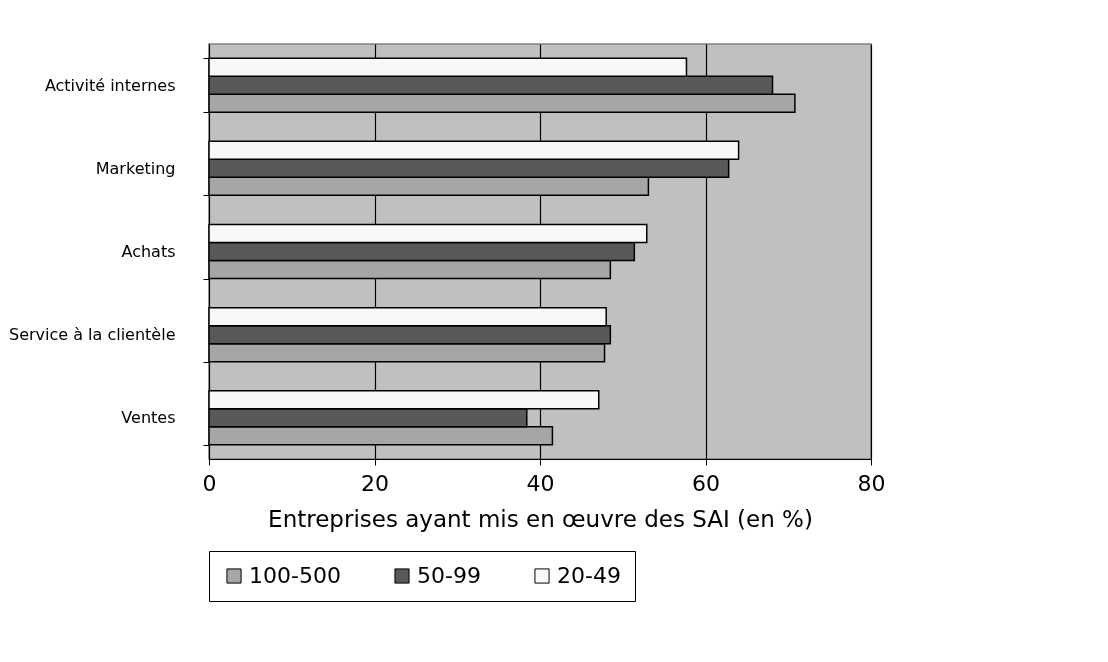  What do you see at coordinates (540, 483) in the screenshot?
I see `x-tick-label: 40` at bounding box center [540, 483].